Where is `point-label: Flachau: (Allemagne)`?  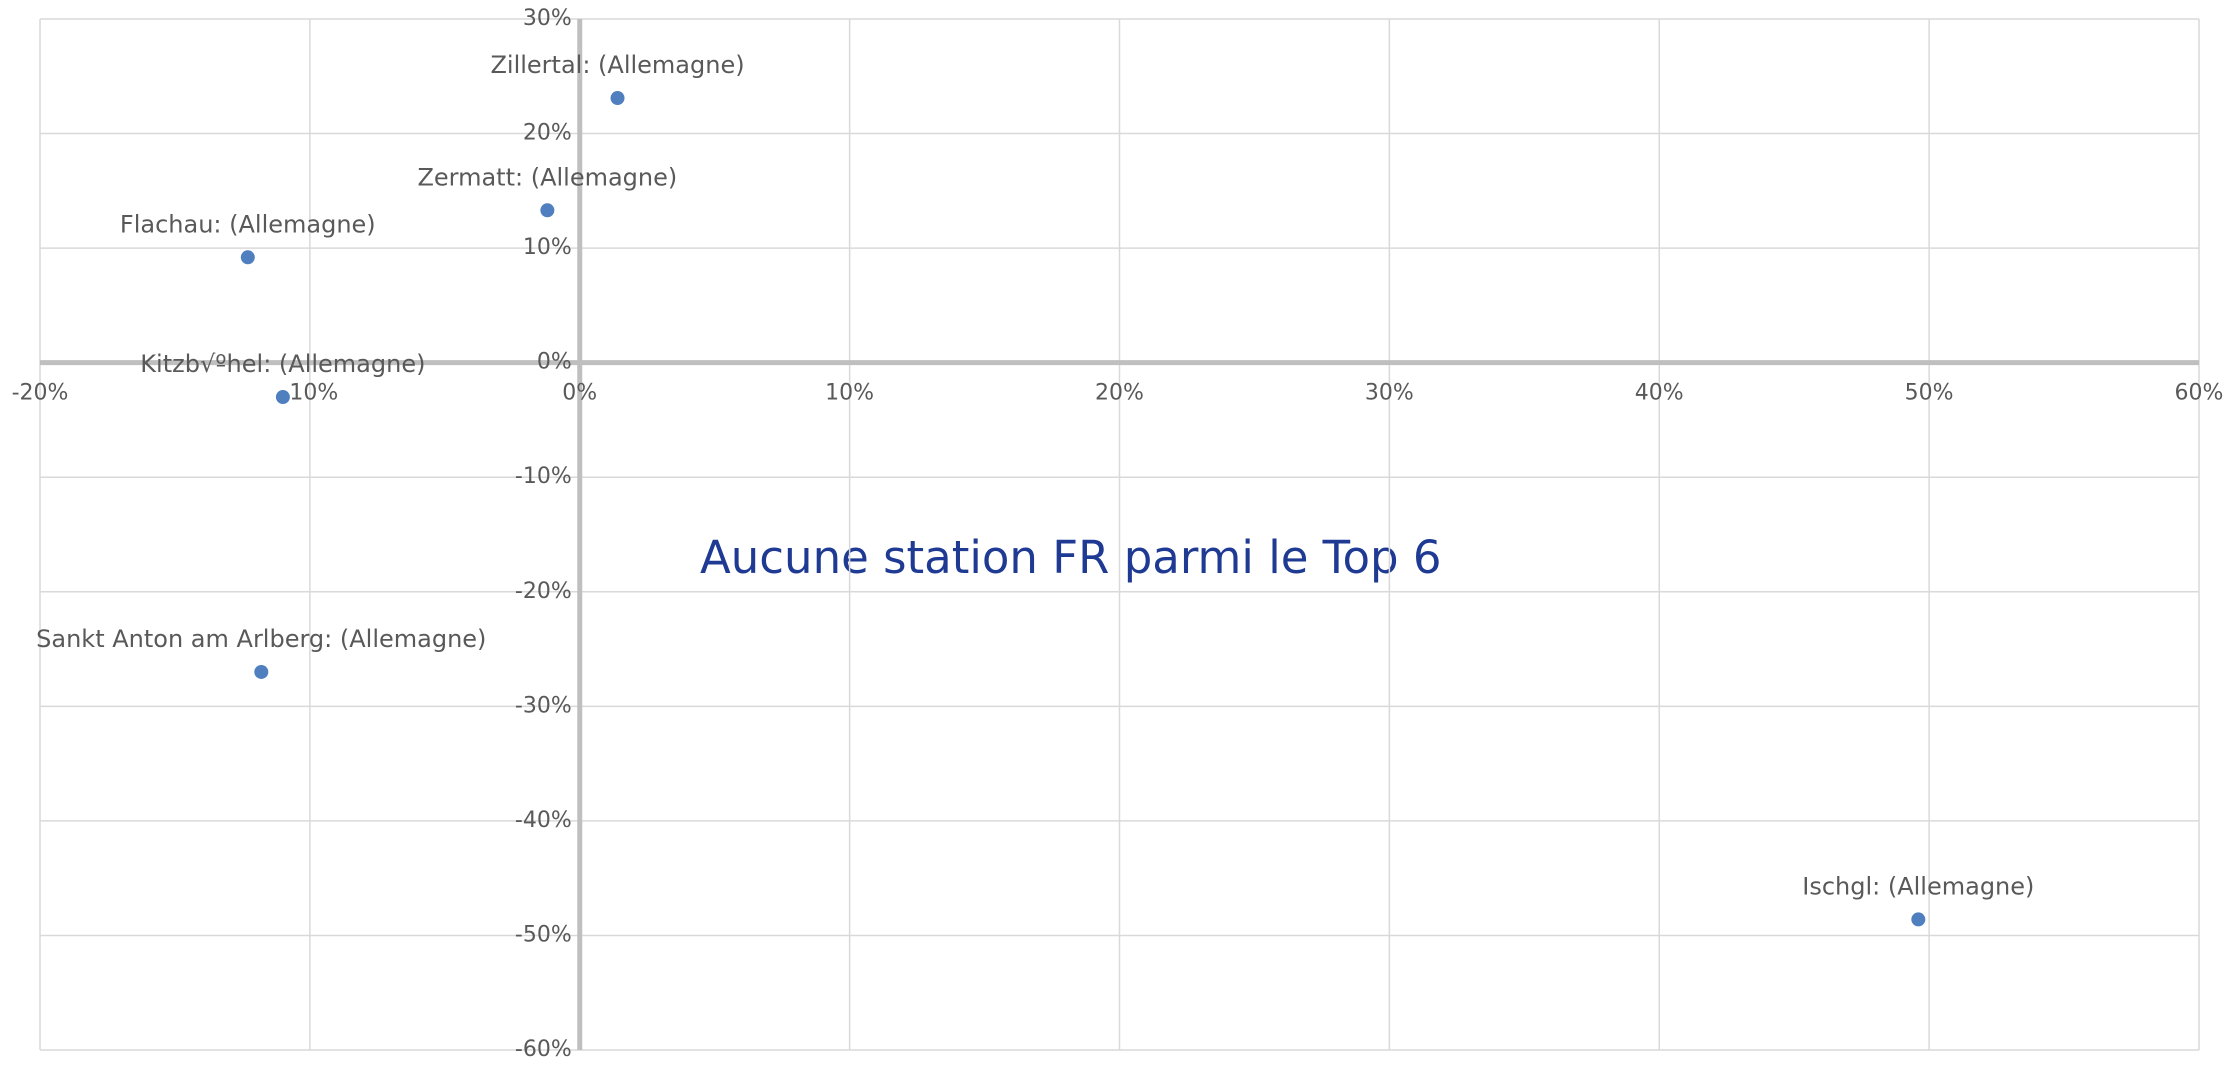
point-label: Flachau: (Allemagne) is located at coordinates (248, 224).